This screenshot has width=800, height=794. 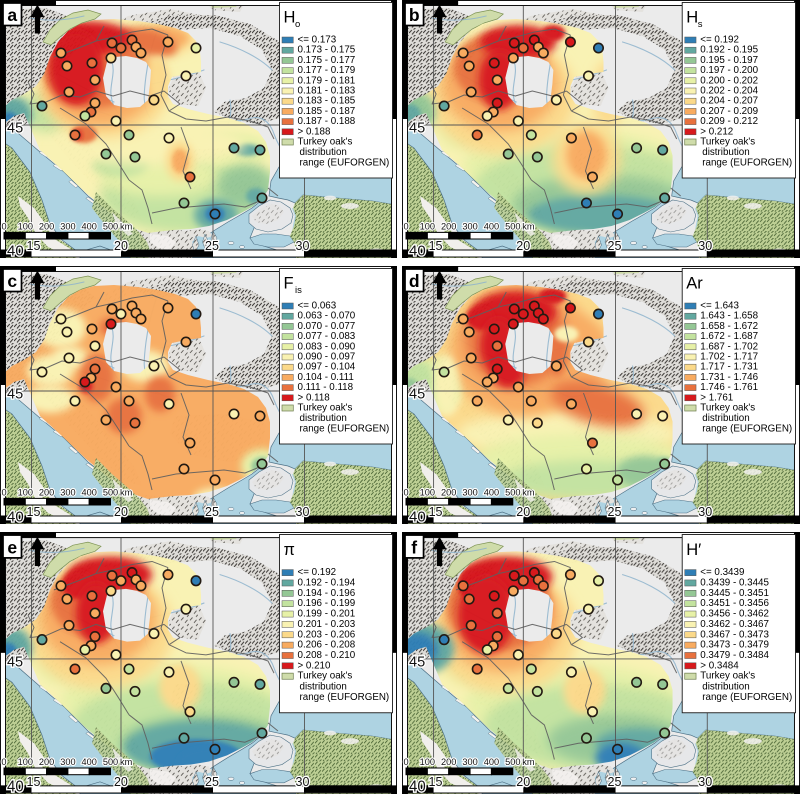 I want to click on svg-text: 0.070 - 0.077, so click(x=327, y=326).